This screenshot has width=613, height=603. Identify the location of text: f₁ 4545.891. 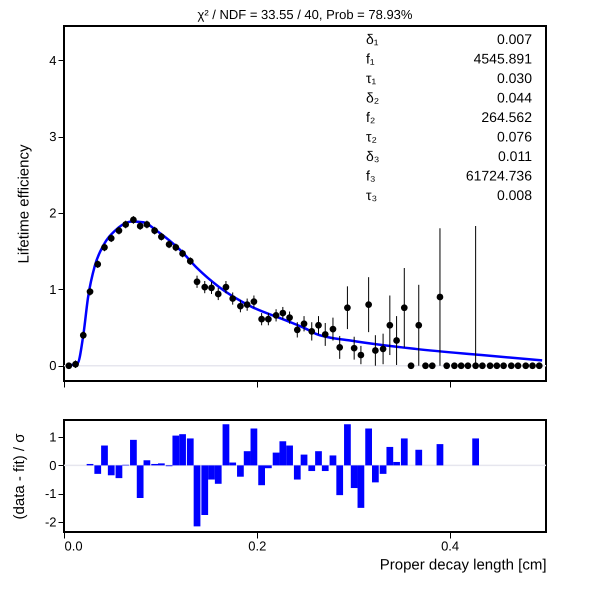
(449, 58).